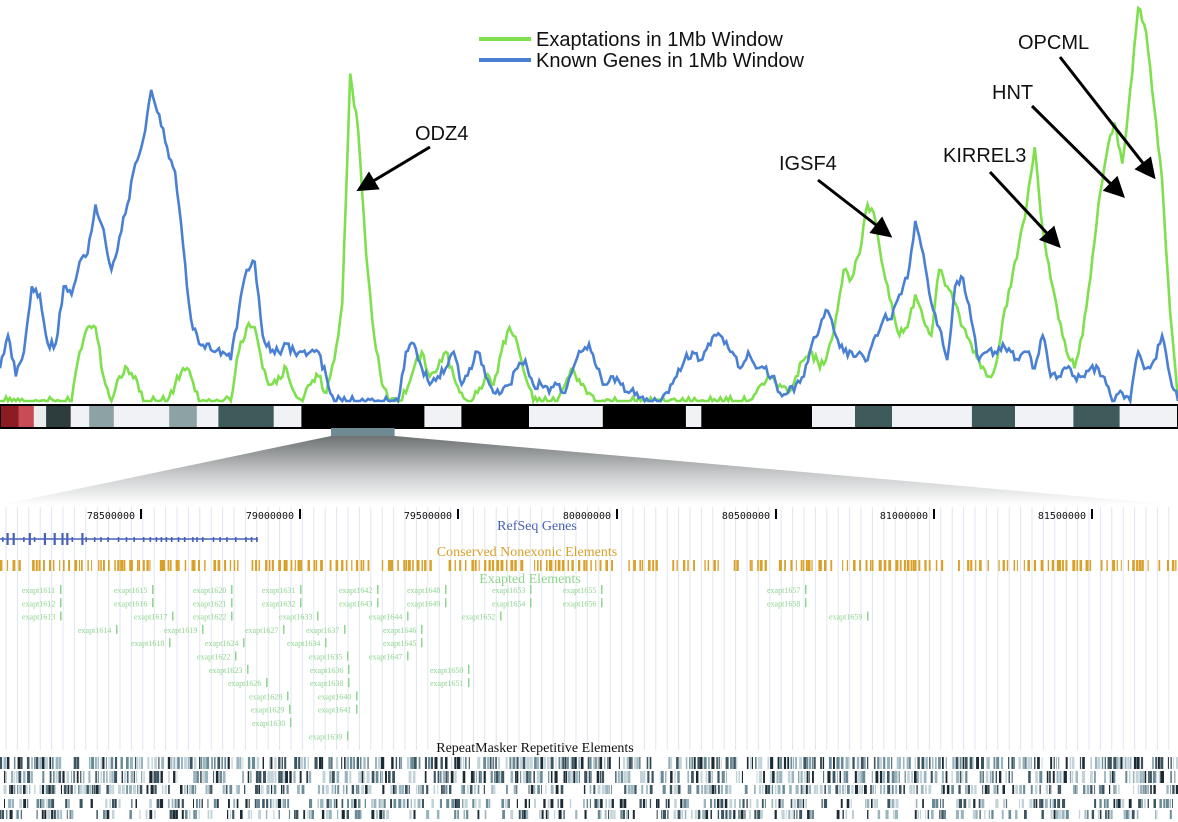  Describe the element at coordinates (72, 539) in the screenshot. I see `gene-exon` at that location.